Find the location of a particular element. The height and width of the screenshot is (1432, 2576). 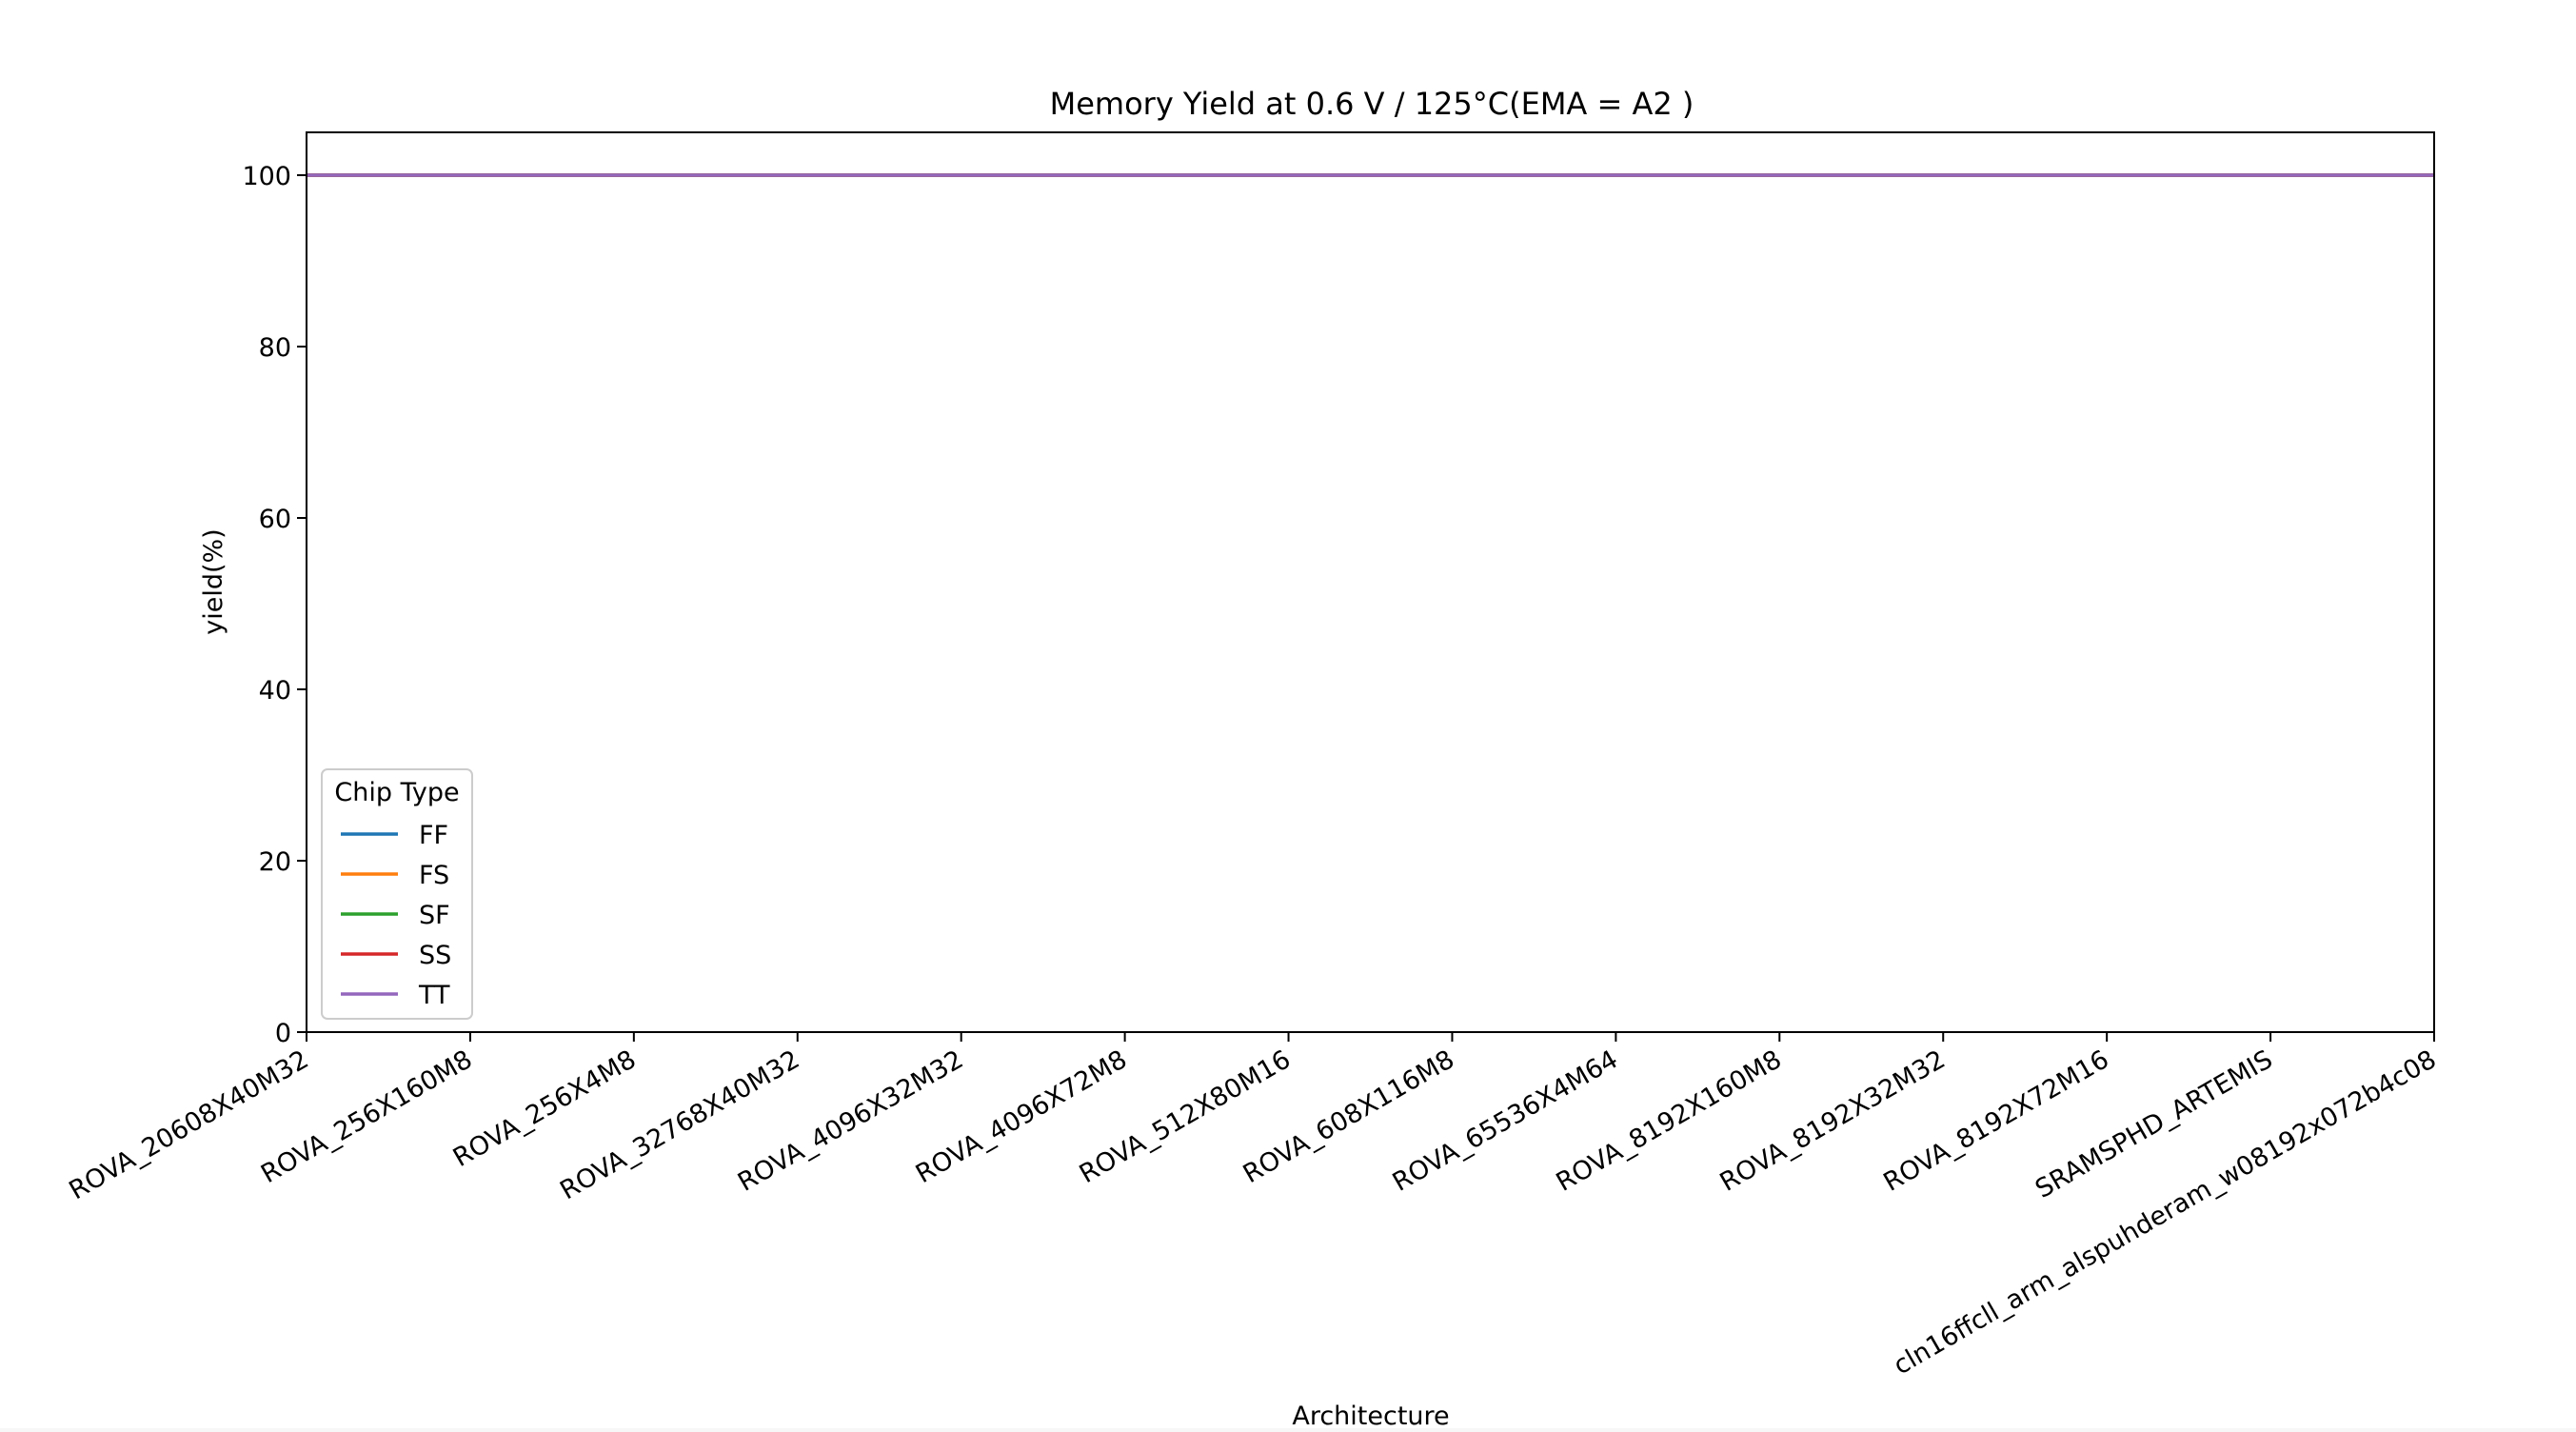

legend-label-ff: FF is located at coordinates (434, 835).